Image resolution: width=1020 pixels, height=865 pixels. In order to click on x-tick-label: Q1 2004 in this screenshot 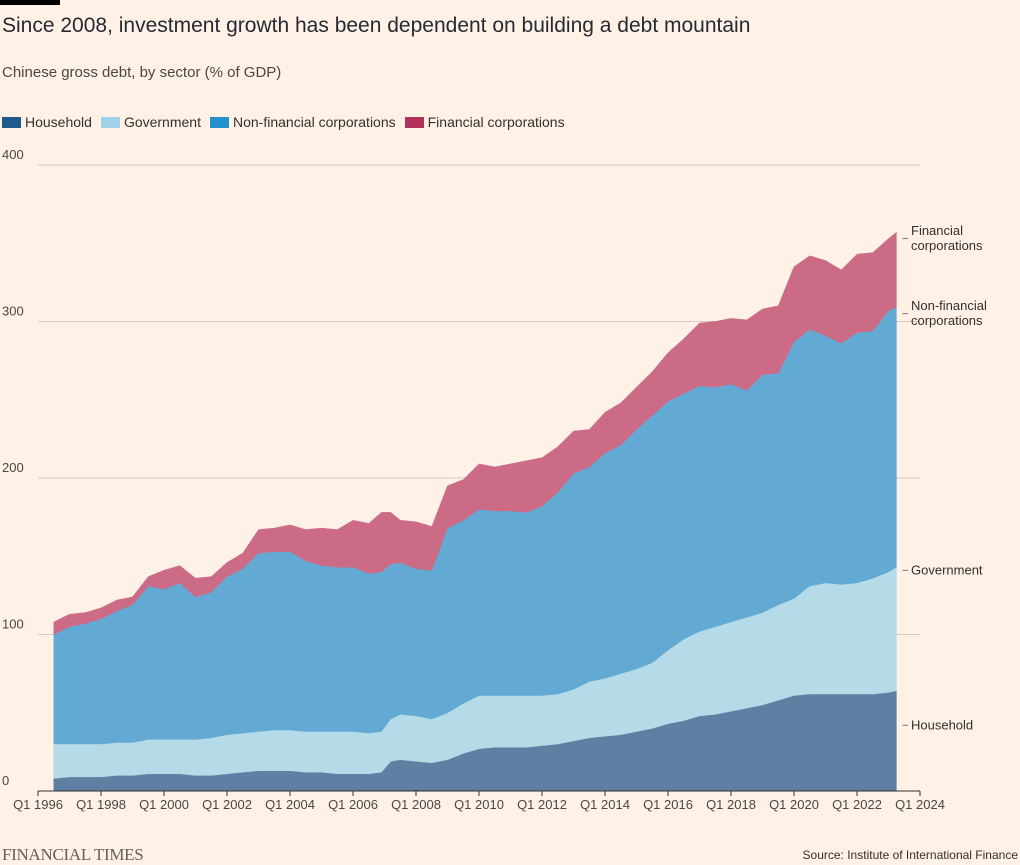, I will do `click(290, 804)`.